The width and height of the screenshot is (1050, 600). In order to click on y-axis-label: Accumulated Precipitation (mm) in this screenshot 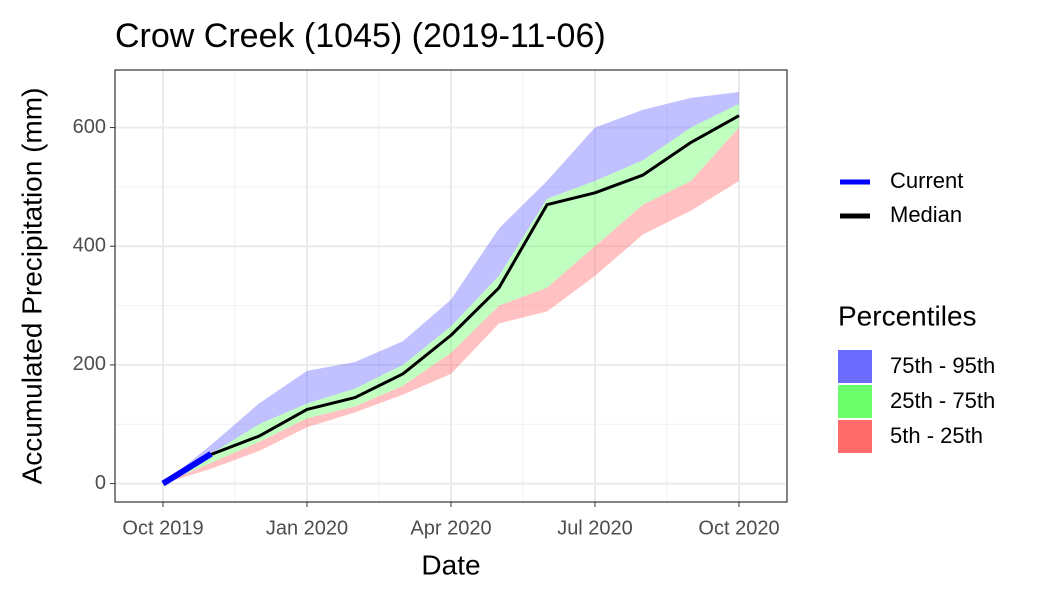, I will do `click(31, 286)`.